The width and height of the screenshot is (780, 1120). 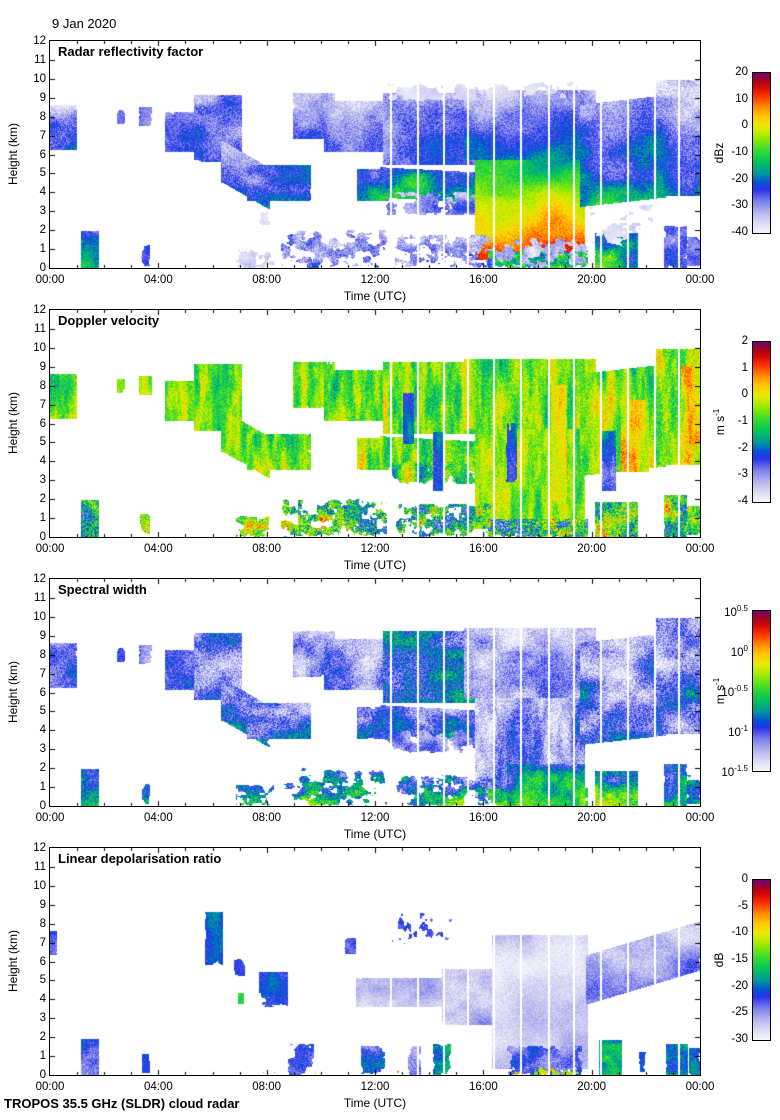 I want to click on colorbar-tick-label: 10-0.5, so click(x=734, y=691).